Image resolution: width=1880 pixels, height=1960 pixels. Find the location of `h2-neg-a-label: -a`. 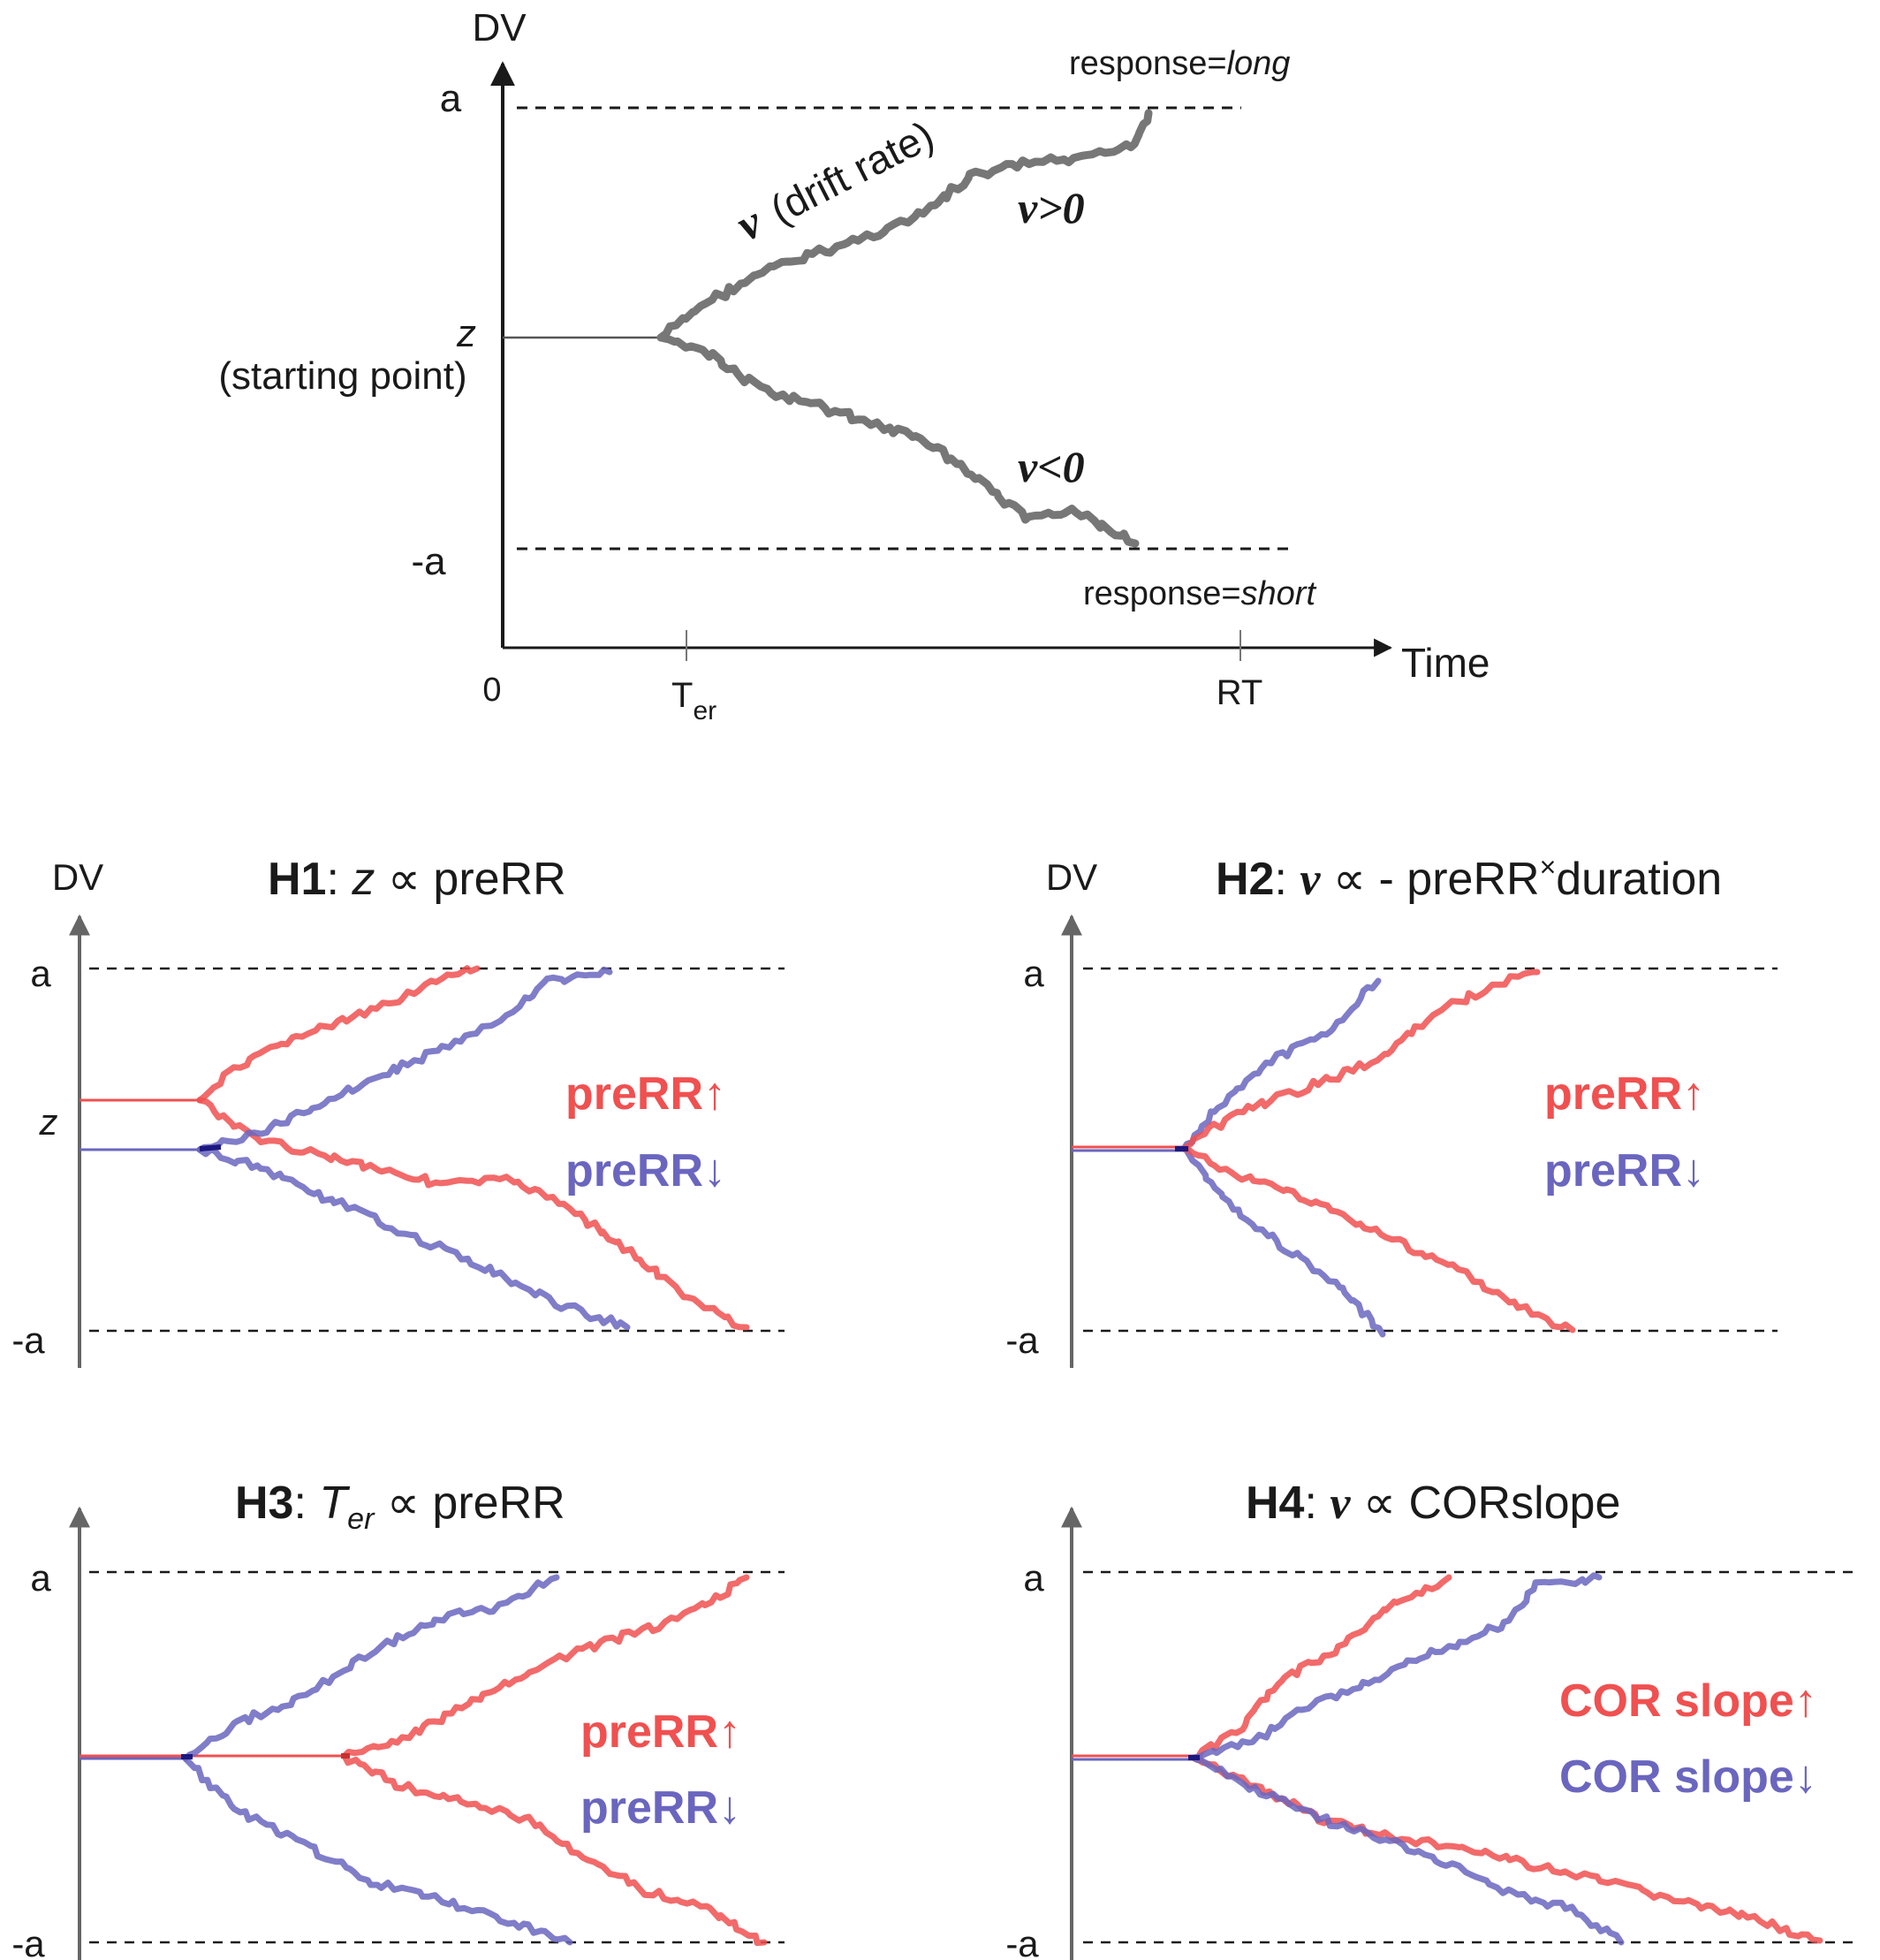

h2-neg-a-label: -a is located at coordinates (1022, 1340).